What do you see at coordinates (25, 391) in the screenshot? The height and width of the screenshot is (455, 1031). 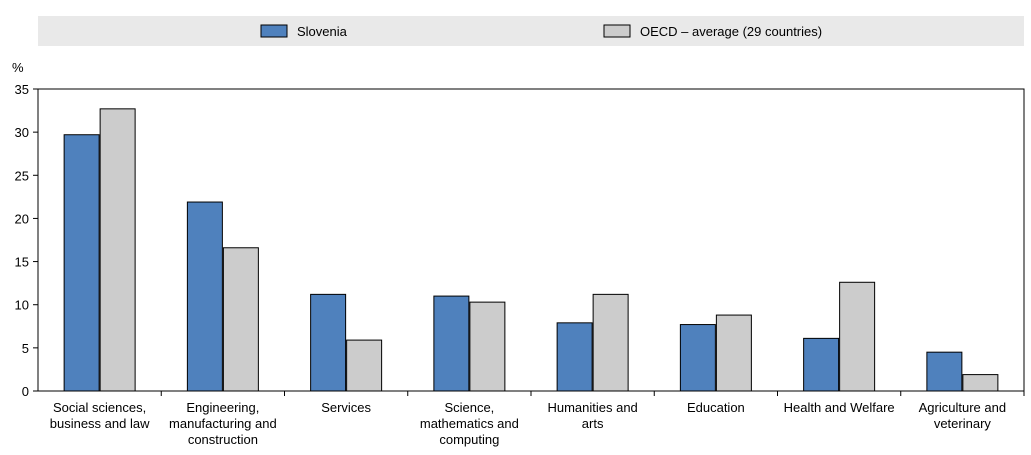 I see `y-tick-label: 0` at bounding box center [25, 391].